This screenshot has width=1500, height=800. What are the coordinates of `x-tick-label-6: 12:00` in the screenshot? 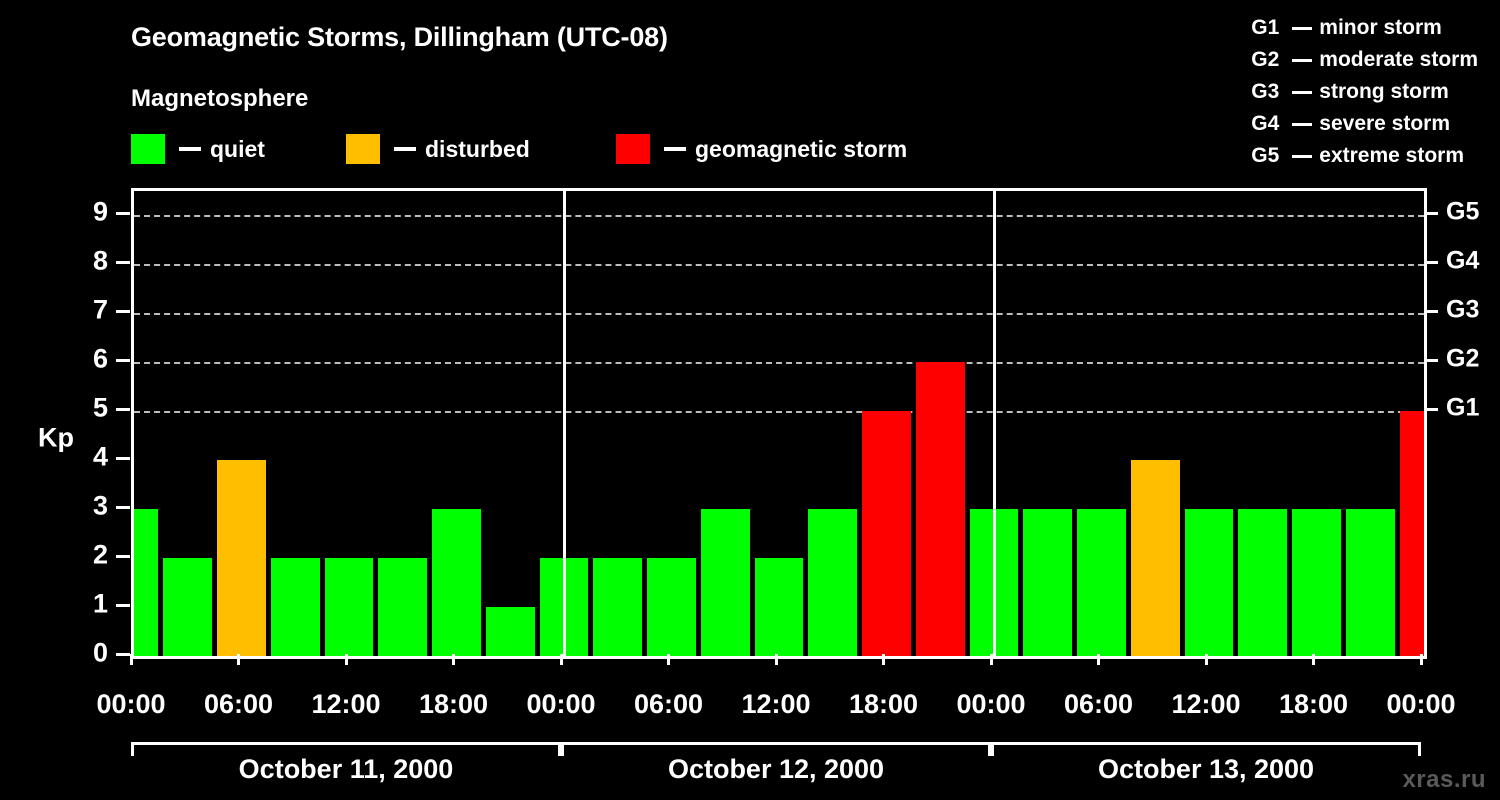 It's located at (776, 704).